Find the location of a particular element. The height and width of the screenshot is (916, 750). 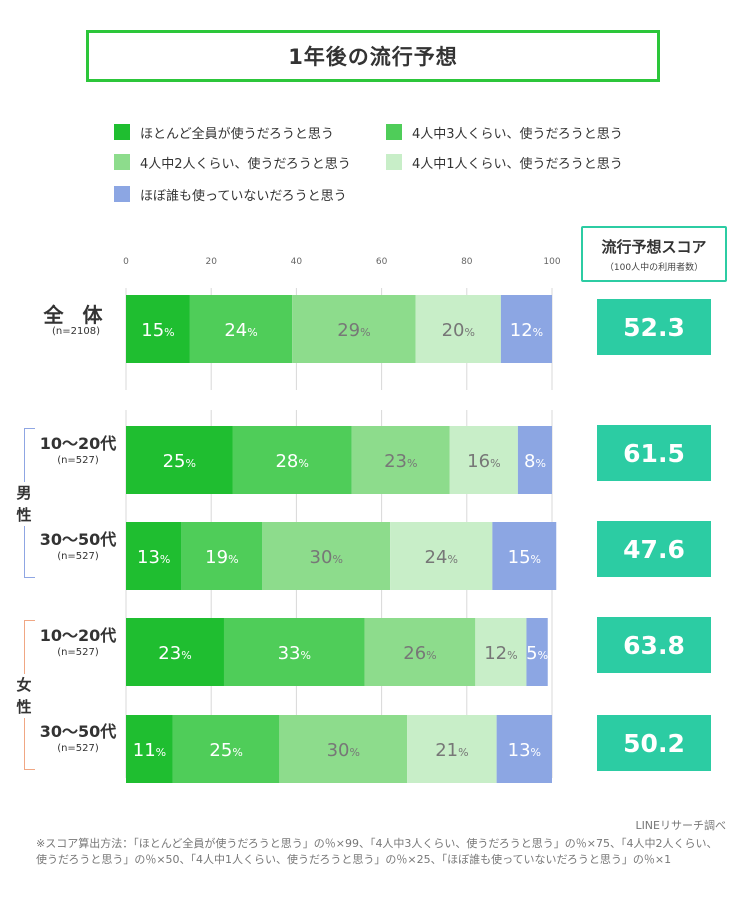

data-label-1-4: 8% is located at coordinates (535, 461).